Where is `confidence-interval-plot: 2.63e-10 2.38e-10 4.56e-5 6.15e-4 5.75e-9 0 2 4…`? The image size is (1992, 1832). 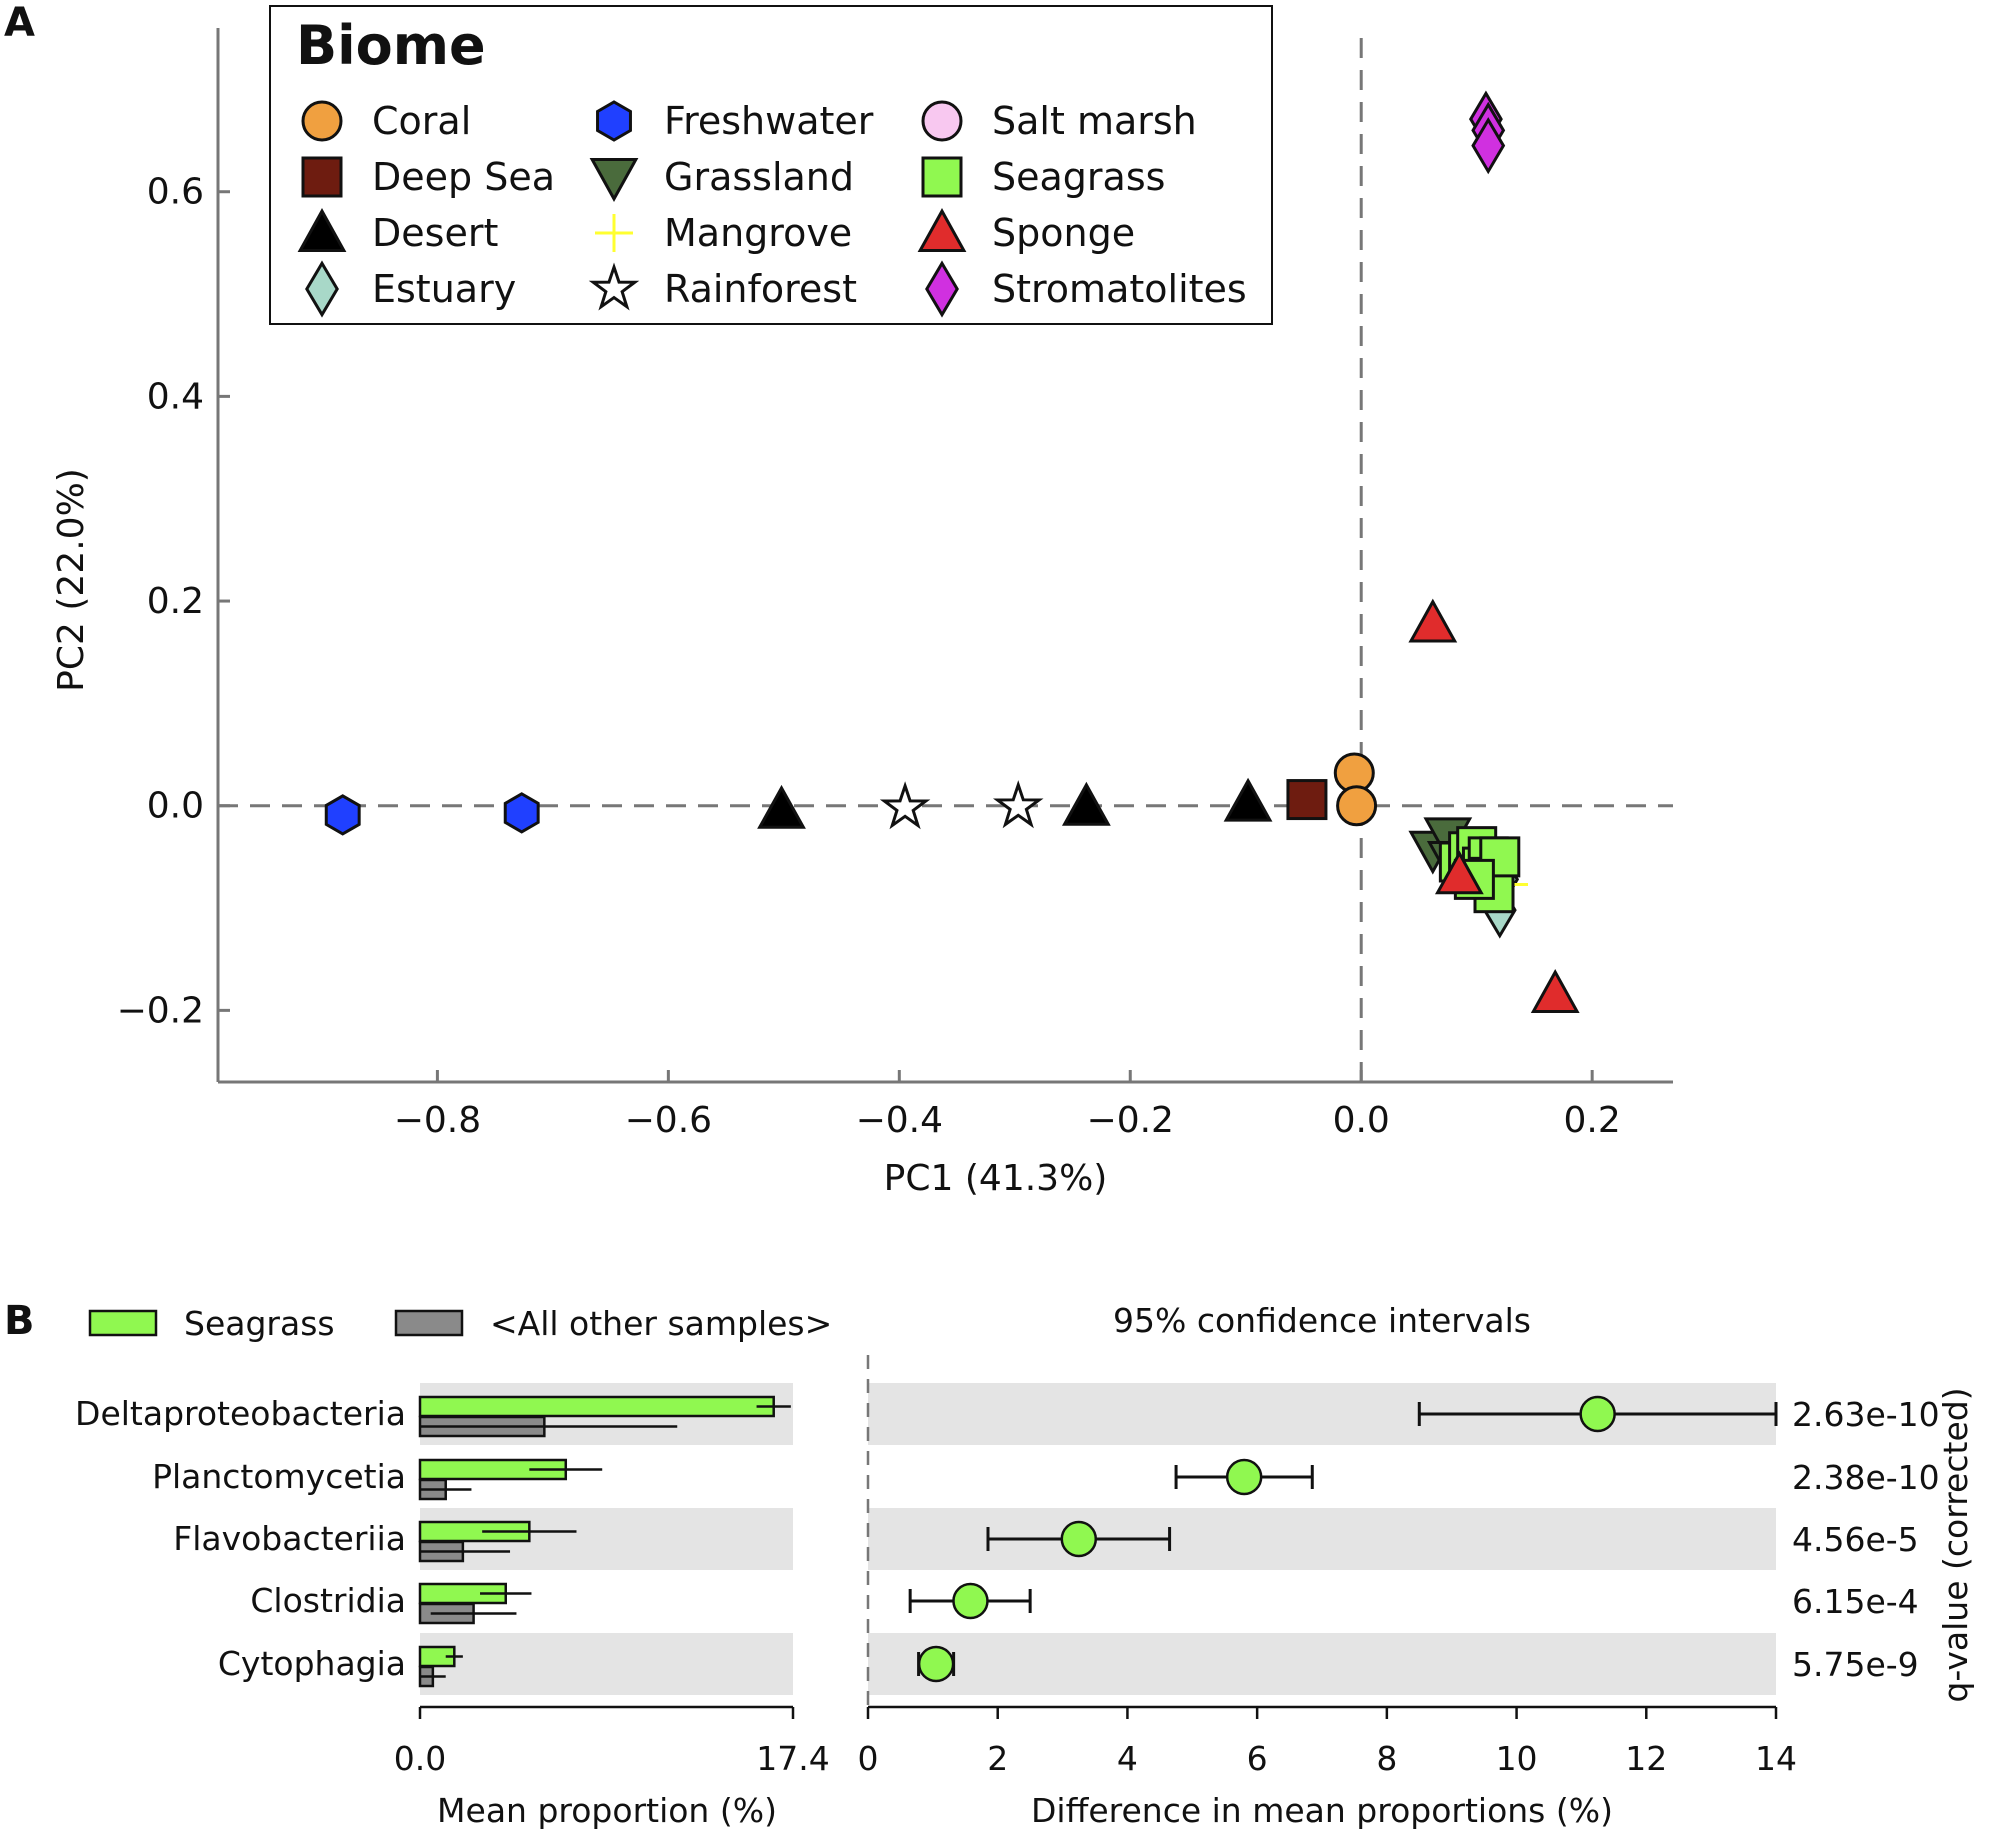
confidence-interval-plot: 2.63e-10 2.38e-10 4.56e-5 6.15e-4 5.75e-9 0 2 4… is located at coordinates (1399, 1566).